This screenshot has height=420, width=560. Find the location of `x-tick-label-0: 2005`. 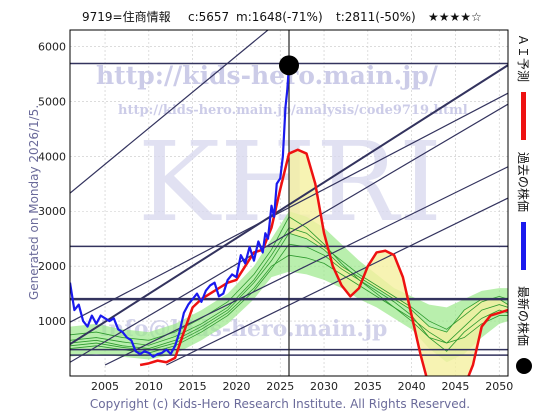

x-tick-label-0: 2005 is located at coordinates (105, 386).